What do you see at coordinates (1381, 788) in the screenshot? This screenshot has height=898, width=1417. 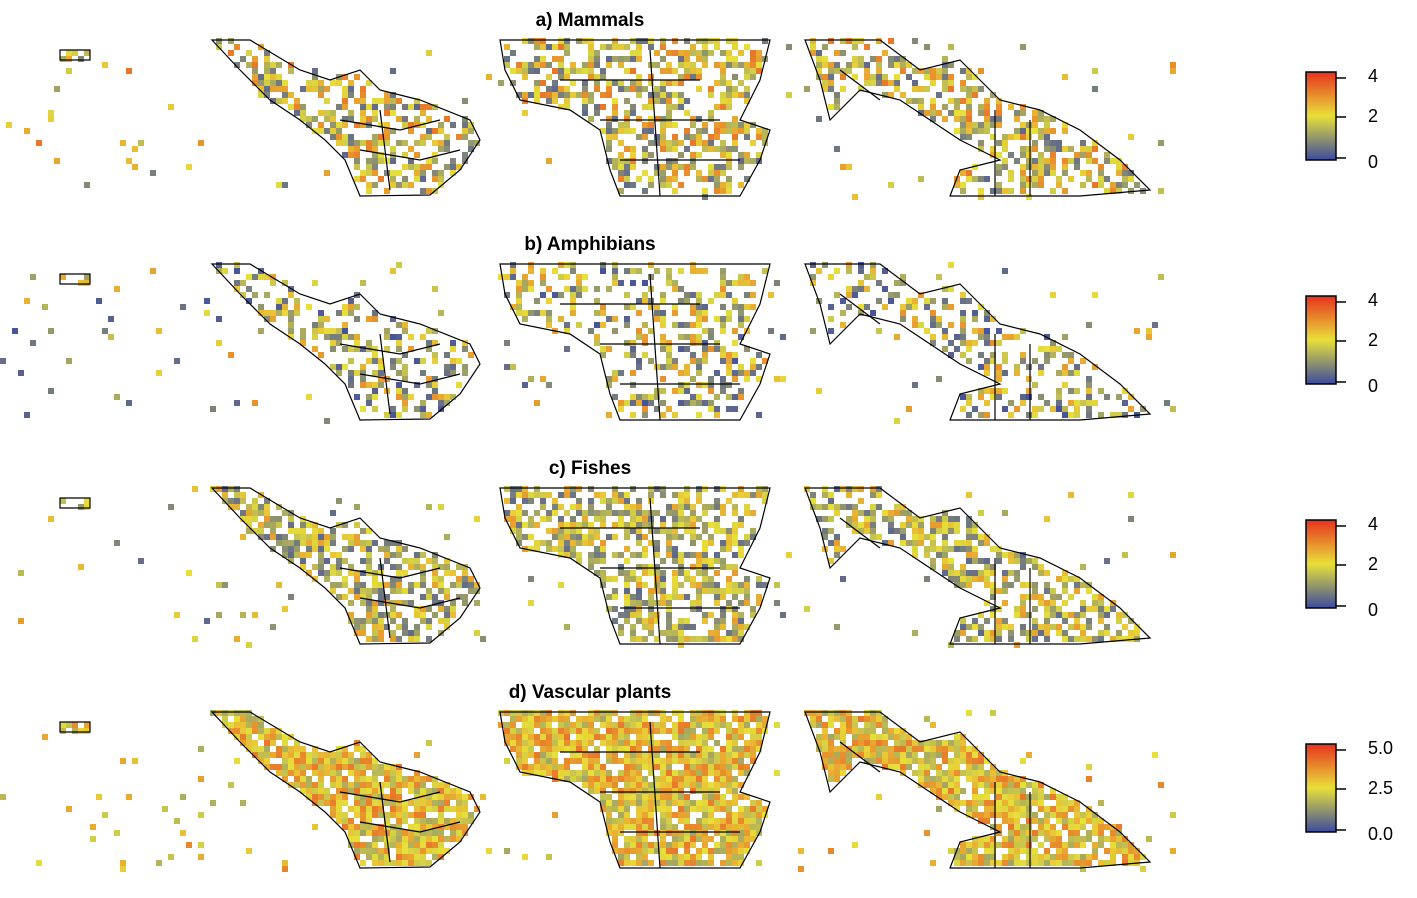 I see `legend-tick-mid: 2.5` at bounding box center [1381, 788].